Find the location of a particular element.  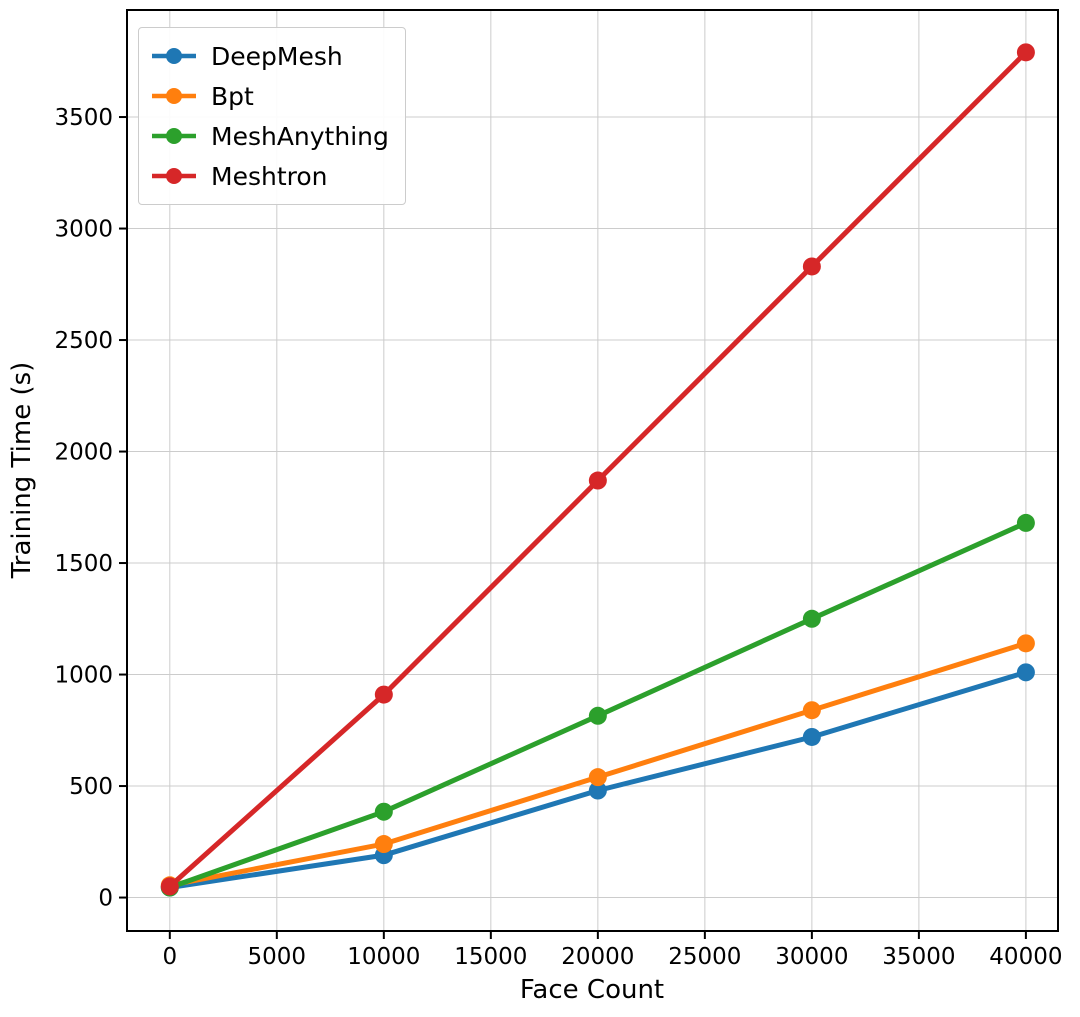

y-tick-label: 500 is located at coordinates (91, 787).